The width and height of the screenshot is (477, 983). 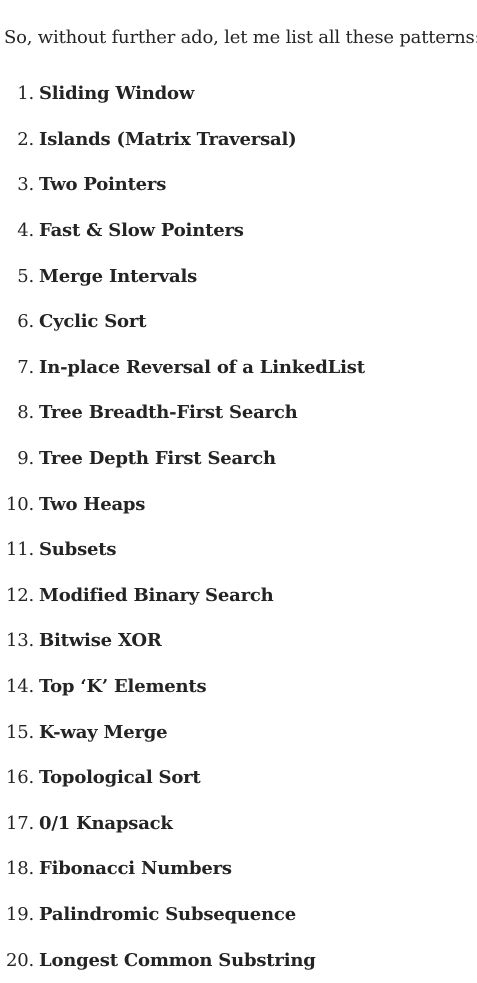 I want to click on list-item-label: Top ‘K’ Elements, so click(x=123, y=687).